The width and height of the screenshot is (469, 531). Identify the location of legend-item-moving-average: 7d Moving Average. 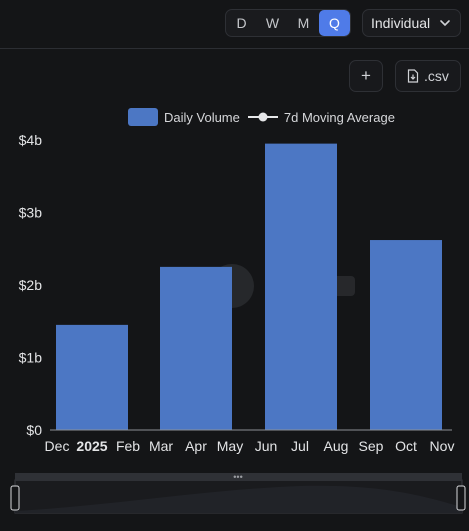
(321, 117).